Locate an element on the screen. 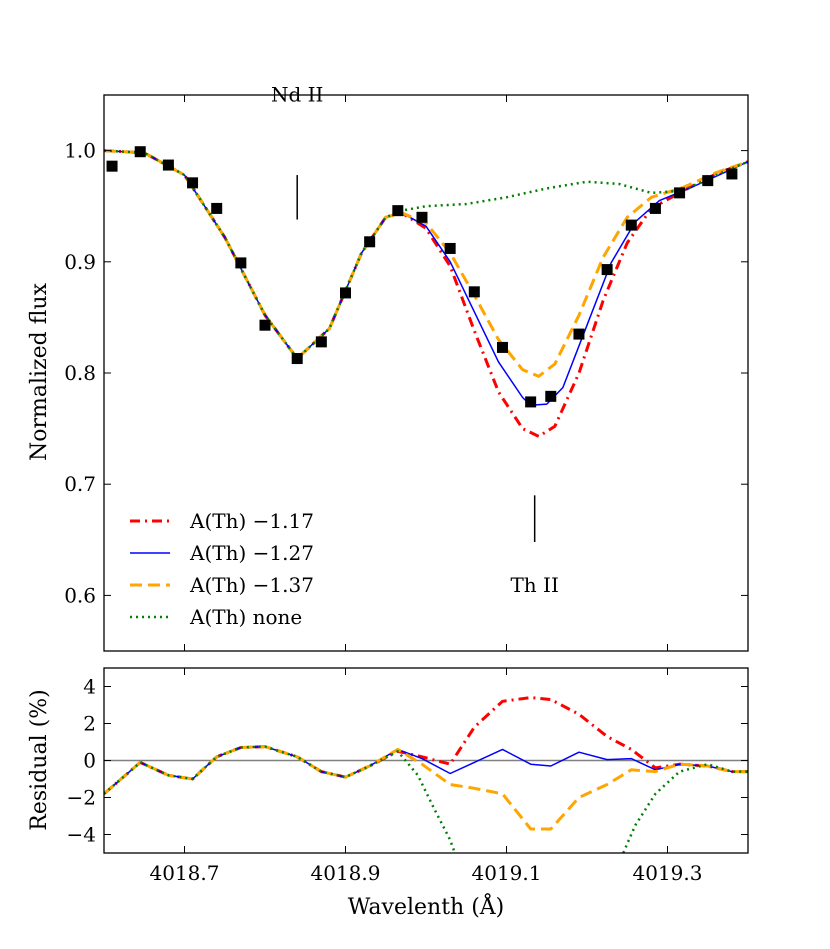  bottom-ytick-label: −2 is located at coordinates (81, 798).